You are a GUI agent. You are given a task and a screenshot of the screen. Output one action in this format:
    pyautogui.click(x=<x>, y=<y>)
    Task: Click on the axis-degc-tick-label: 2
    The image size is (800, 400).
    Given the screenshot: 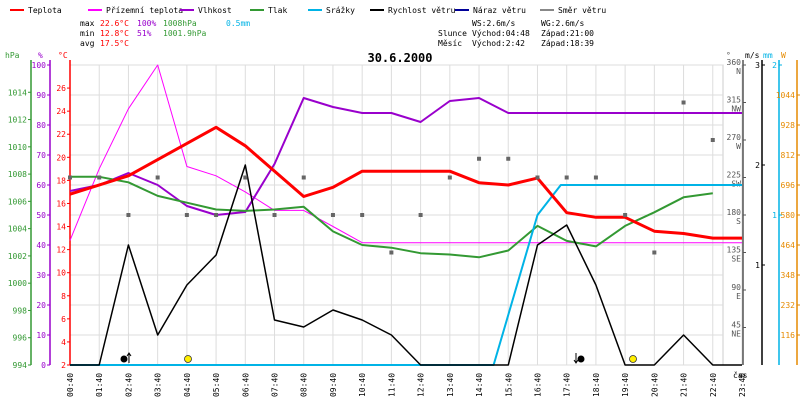 What is the action you would take?
    pyautogui.click(x=63, y=365)
    